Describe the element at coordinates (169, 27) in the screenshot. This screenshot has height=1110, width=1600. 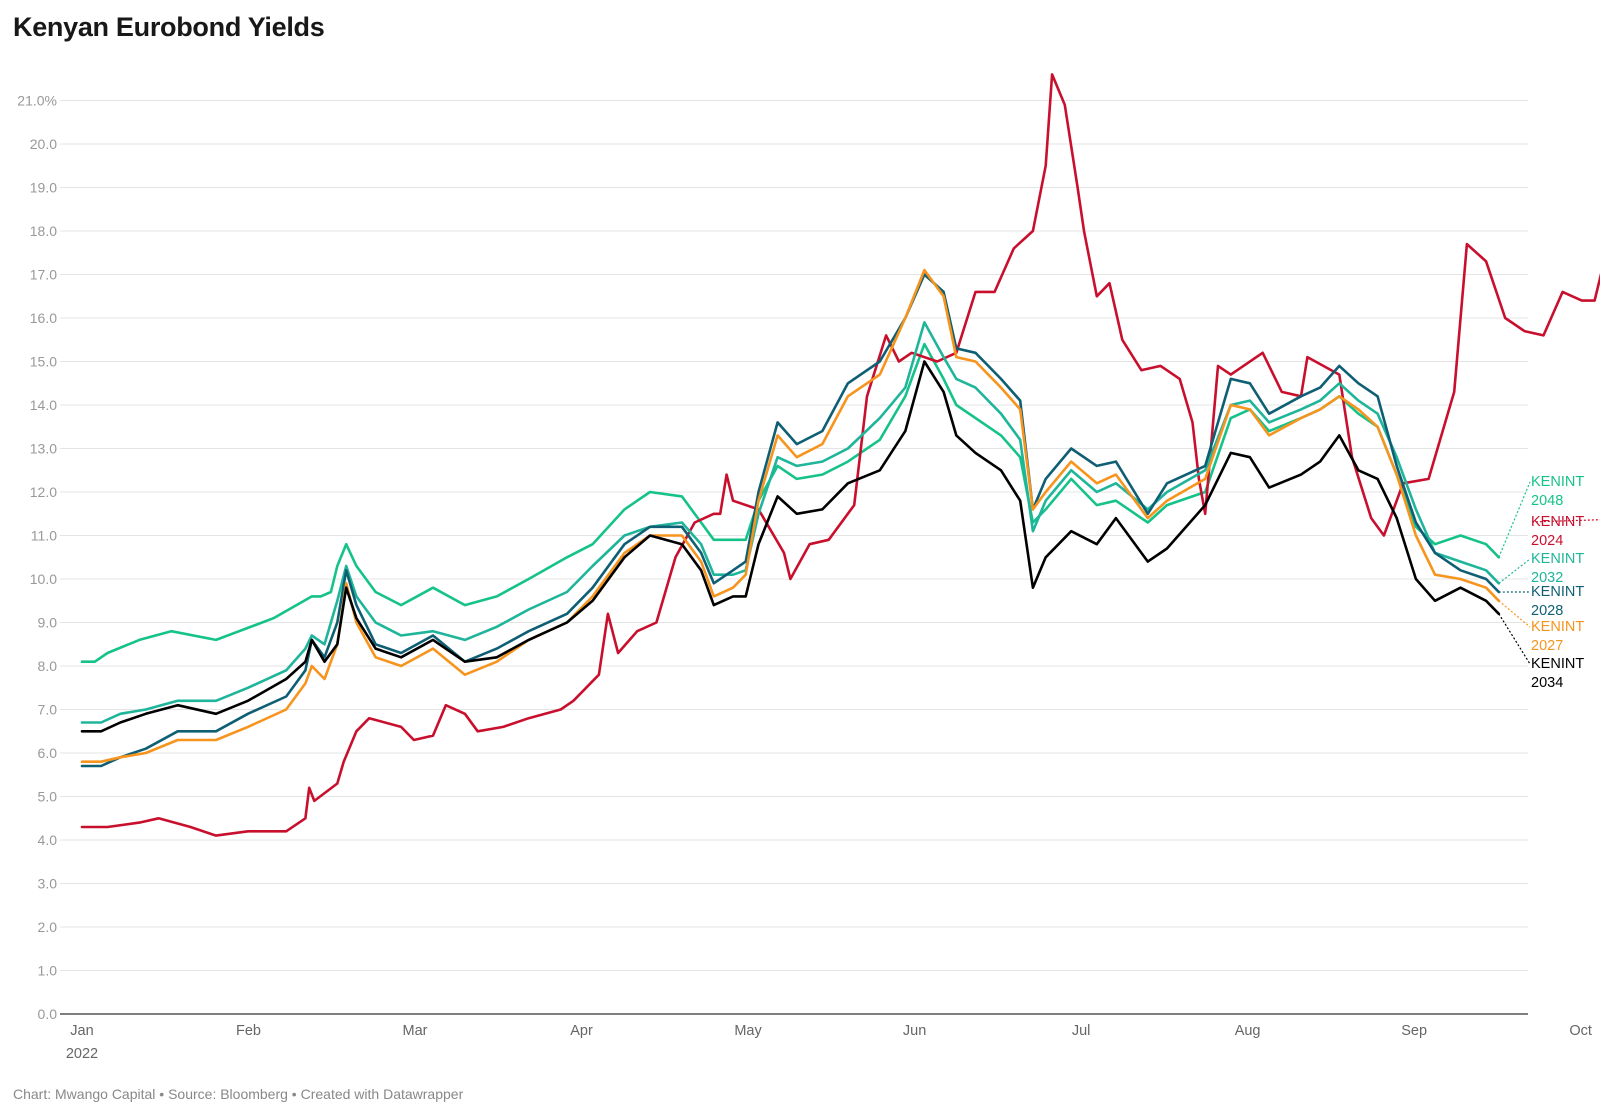
I see `chart-title: Kenyan Eurobond Yields` at that location.